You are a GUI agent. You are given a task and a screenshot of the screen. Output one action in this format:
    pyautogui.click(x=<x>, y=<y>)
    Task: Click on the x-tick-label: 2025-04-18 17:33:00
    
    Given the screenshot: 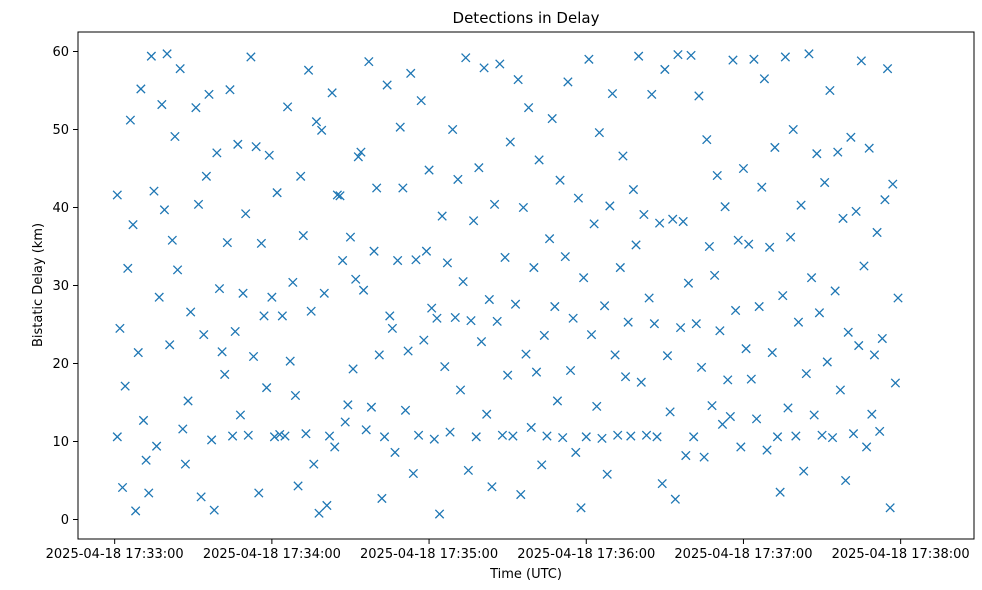 What is the action you would take?
    pyautogui.click(x=115, y=554)
    